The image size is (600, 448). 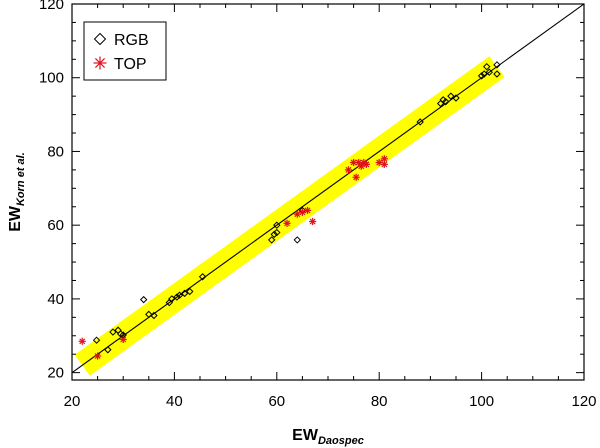 What do you see at coordinates (55, 151) in the screenshot?
I see `y-tick-label: 80` at bounding box center [55, 151].